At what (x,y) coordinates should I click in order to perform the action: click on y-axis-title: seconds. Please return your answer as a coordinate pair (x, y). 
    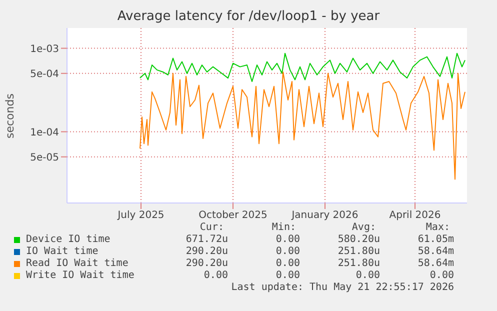
    Looking at the image, I should click on (10, 116).